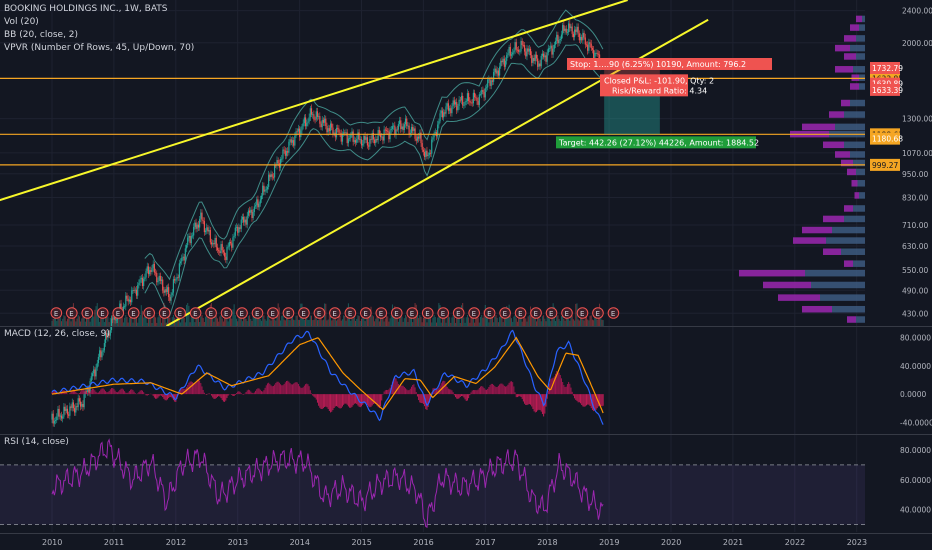  I want to click on time-tick-label: 2015, so click(362, 542).